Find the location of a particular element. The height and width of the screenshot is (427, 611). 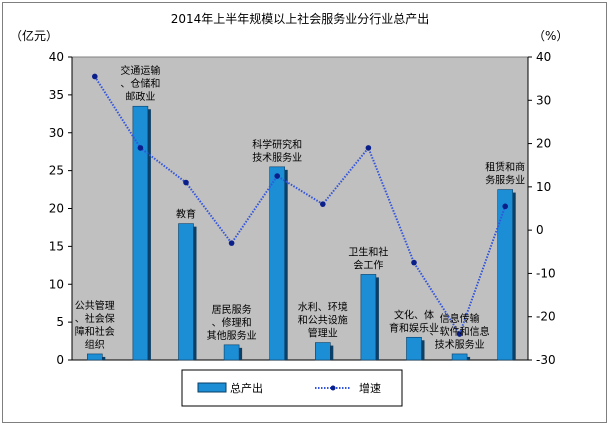

legend-line-marker is located at coordinates (333, 388).